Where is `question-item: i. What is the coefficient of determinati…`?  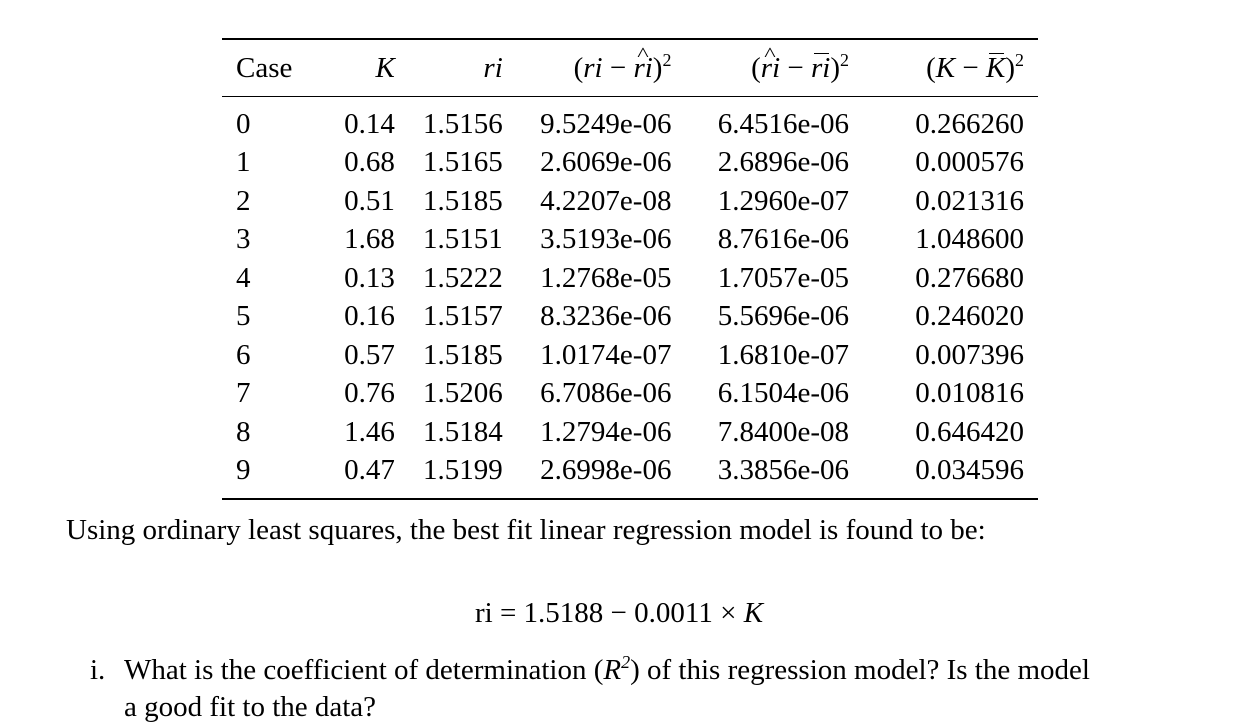 question-item: i. What is the coefficient of determinati… is located at coordinates (655, 688).